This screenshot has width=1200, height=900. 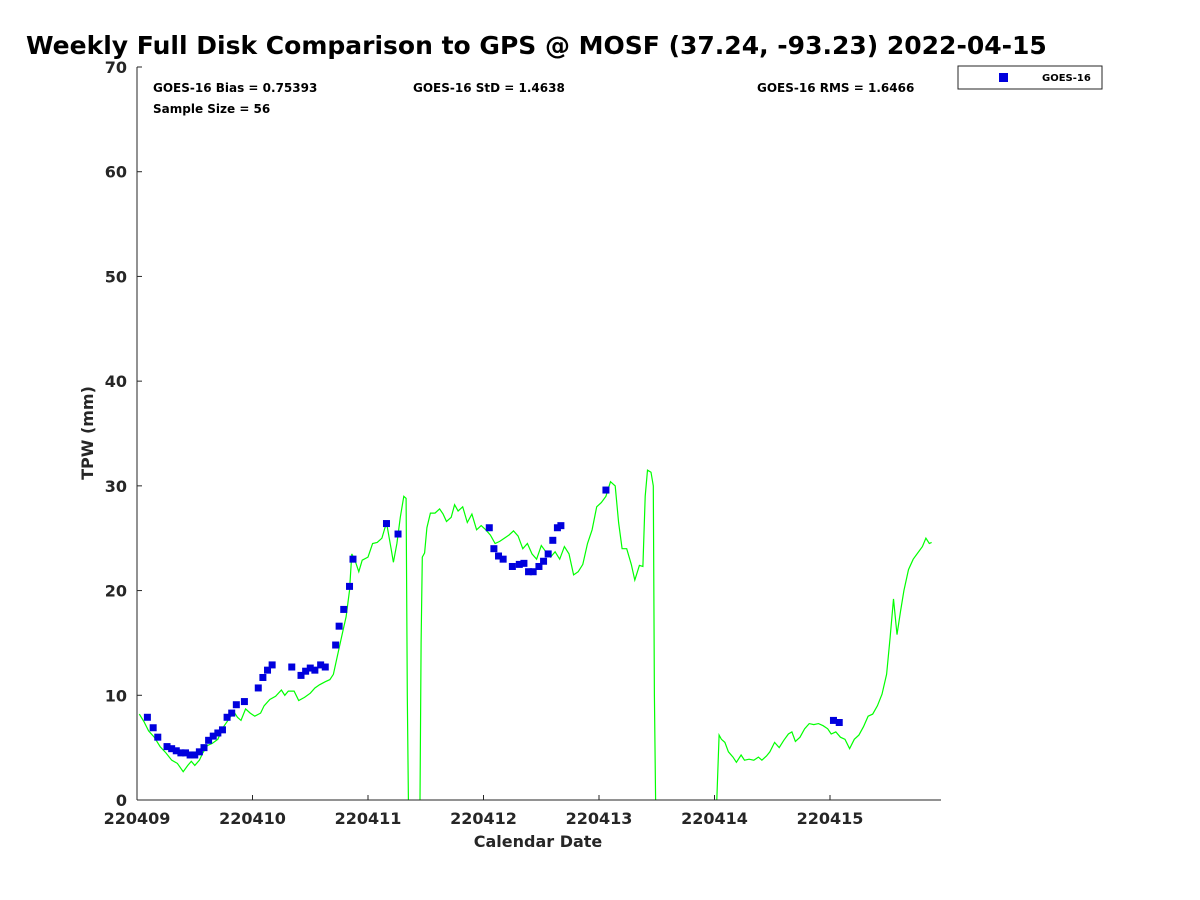 What do you see at coordinates (116, 486) in the screenshot?
I see `y-tick-label: 30` at bounding box center [116, 486].